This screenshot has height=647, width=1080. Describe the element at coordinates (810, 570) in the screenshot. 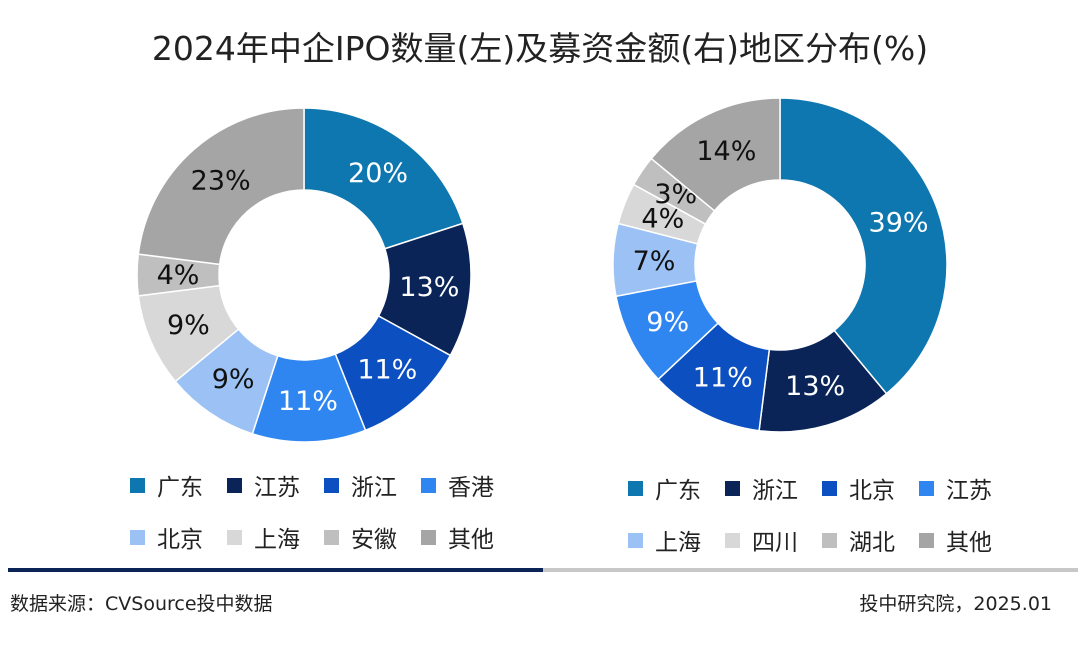

I see `divider-gray` at that location.